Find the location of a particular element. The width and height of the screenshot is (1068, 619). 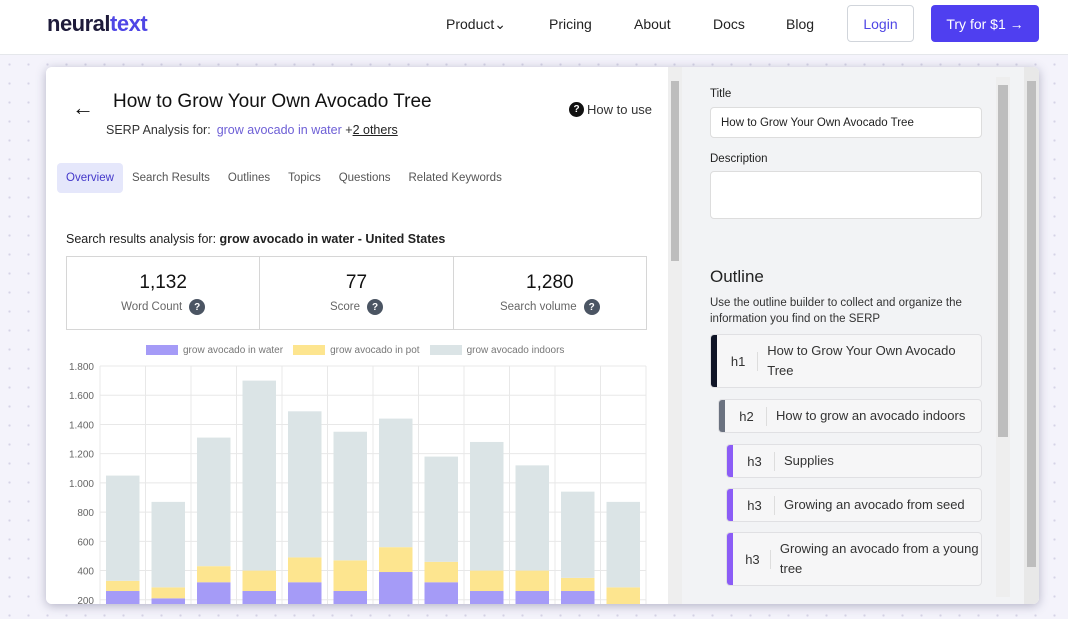

legend-indoors: grow avocado indoors is located at coordinates (496, 350).